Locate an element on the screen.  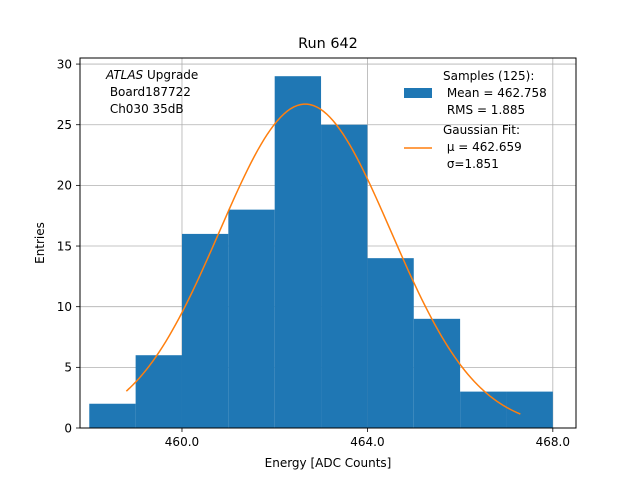
x-axis-label: Energy [ADC Counts] is located at coordinates (328, 463).